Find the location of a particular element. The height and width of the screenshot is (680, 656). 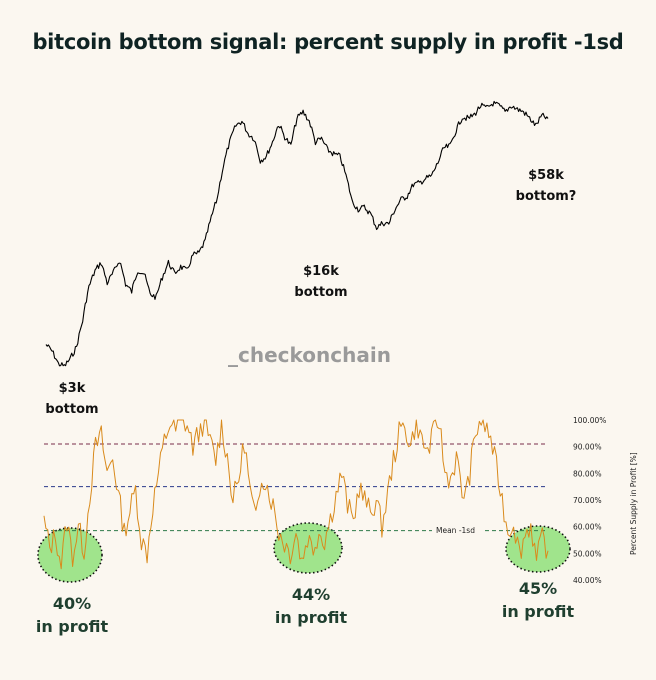

y-axis-label: Percent Supply in Profit [%] is located at coordinates (633, 503).